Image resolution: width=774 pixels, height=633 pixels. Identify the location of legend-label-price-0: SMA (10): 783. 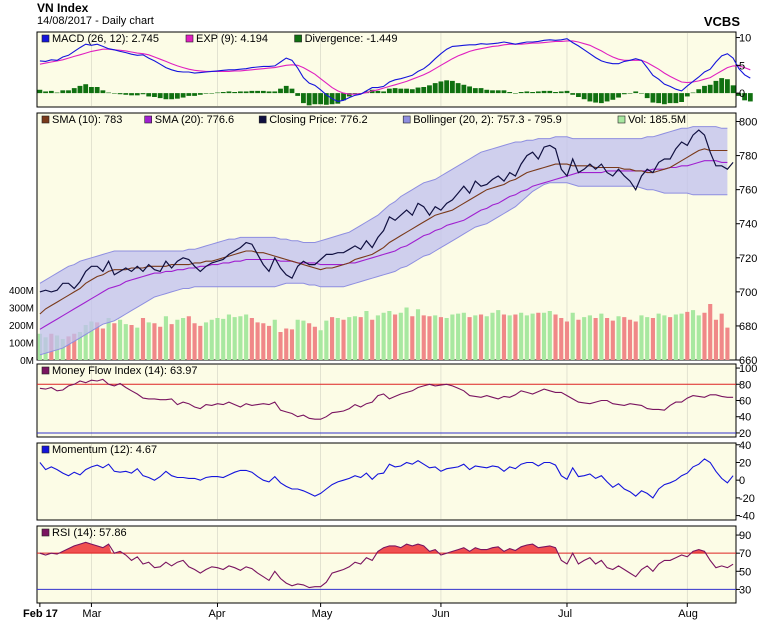
(87, 120).